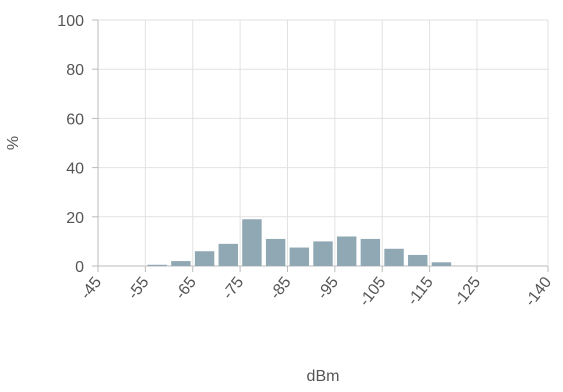  I want to click on x-axis-label: dBm, so click(323, 376).